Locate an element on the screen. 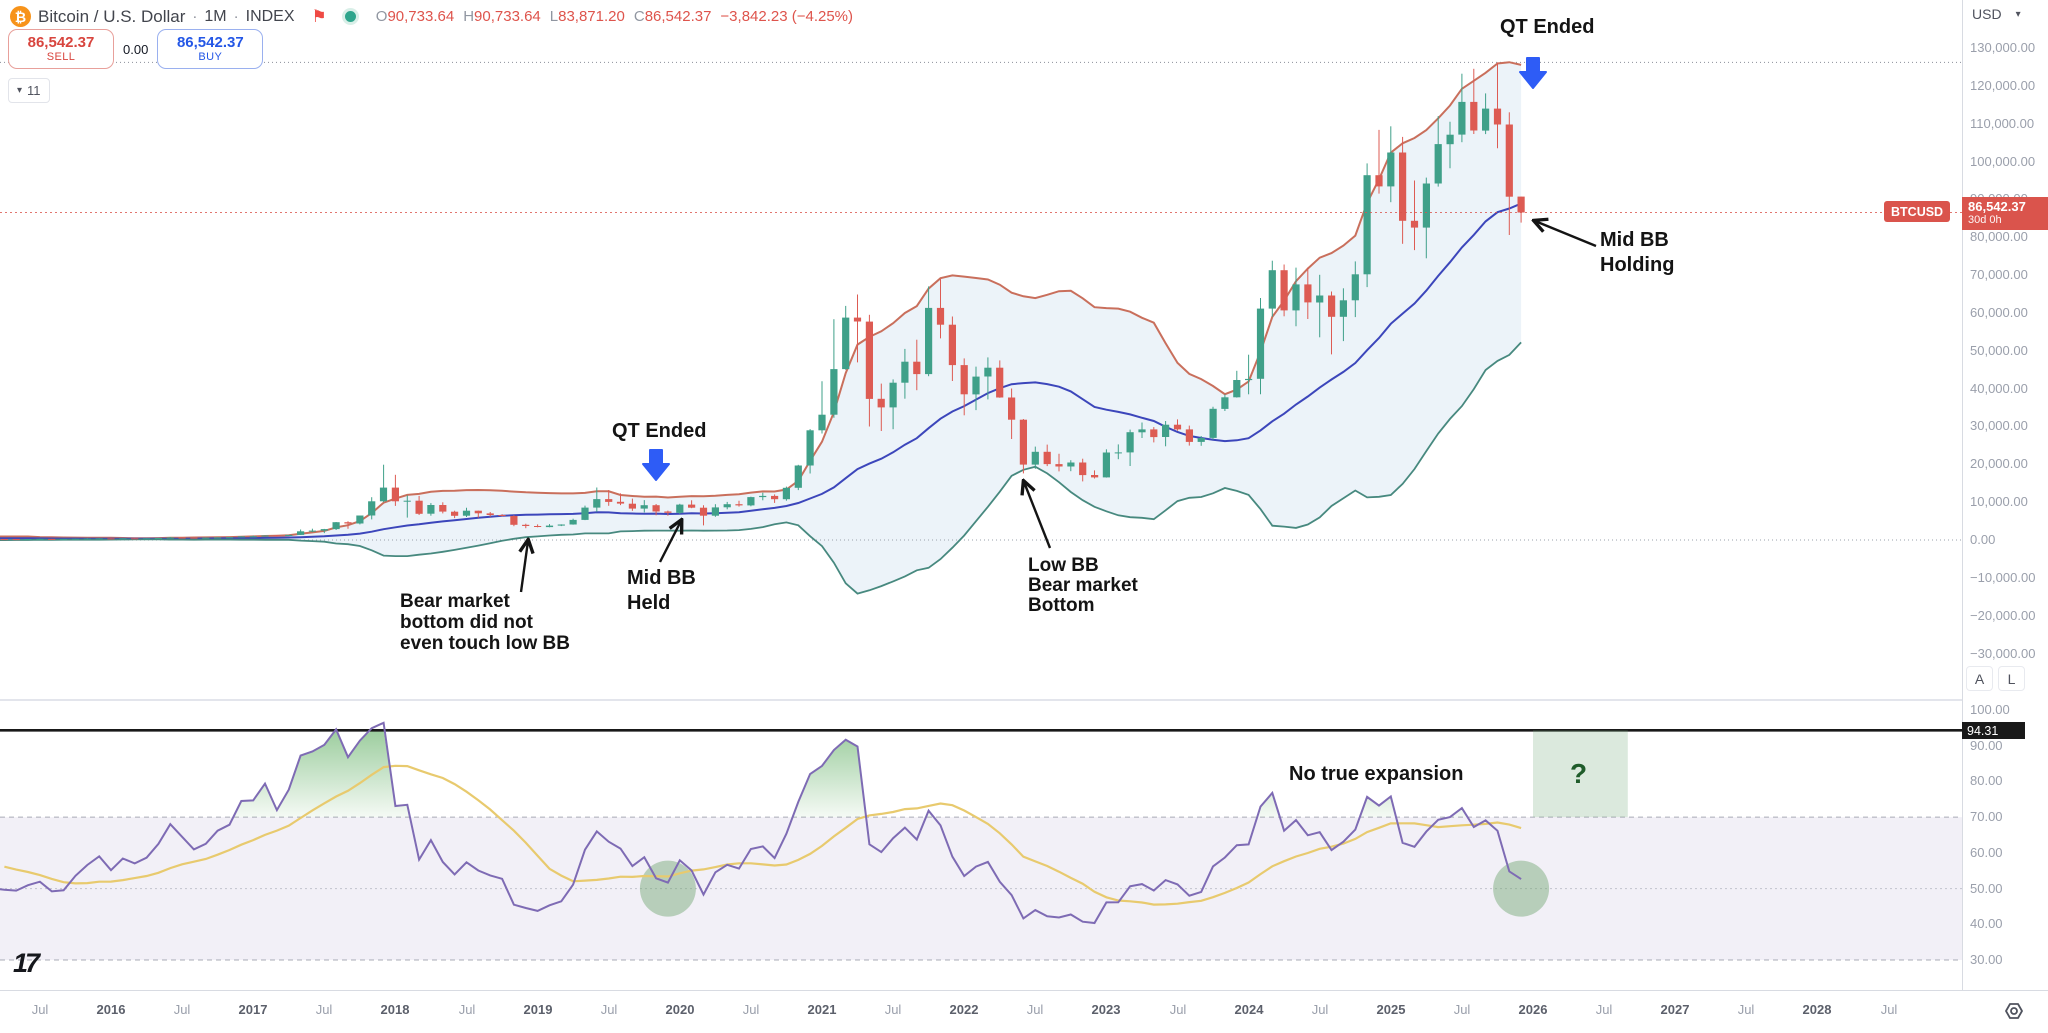 This screenshot has height=1033, width=2048. rsi-tick: 90.00 is located at coordinates (1986, 745).